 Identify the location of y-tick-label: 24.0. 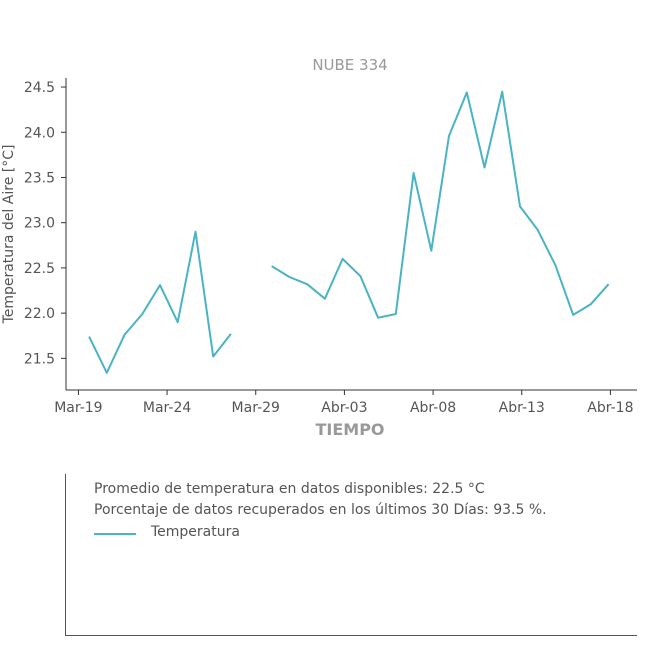
(39, 133).